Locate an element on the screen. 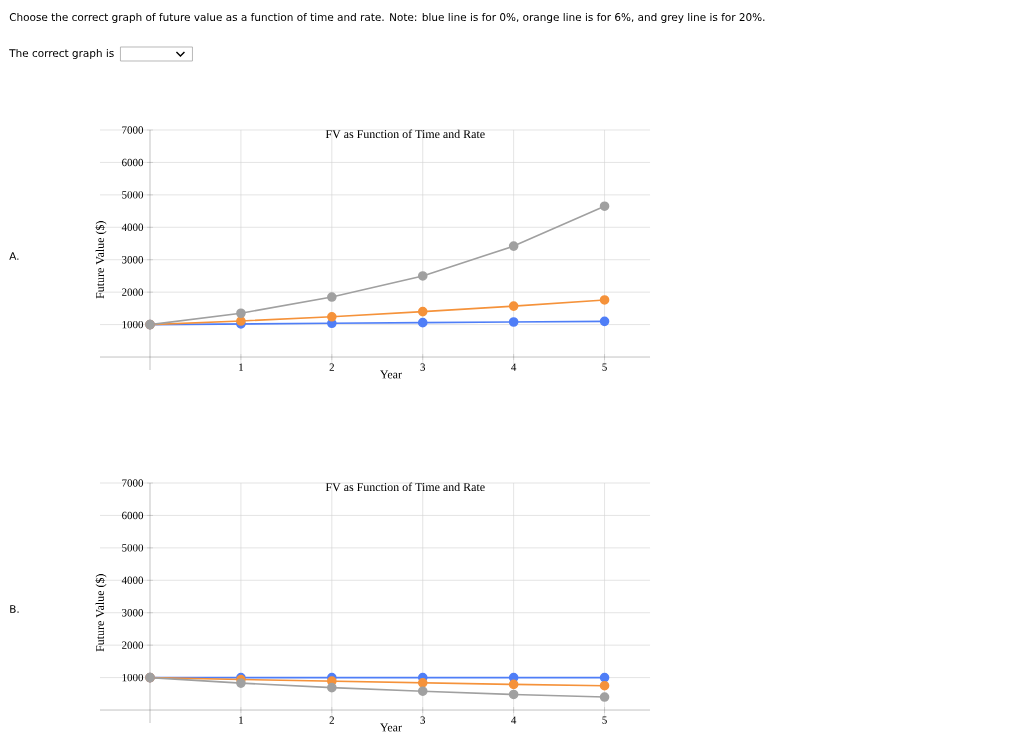  text: A. is located at coordinates (14, 256).